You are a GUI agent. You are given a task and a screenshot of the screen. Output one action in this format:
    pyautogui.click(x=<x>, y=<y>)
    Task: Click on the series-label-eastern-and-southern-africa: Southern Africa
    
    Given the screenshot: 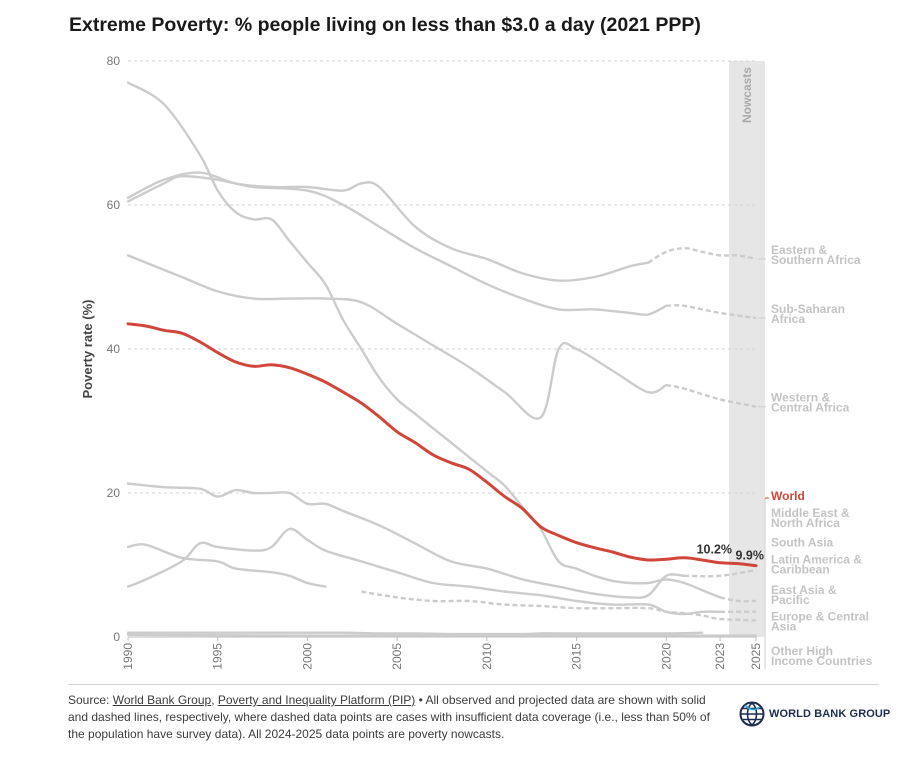 What is the action you would take?
    pyautogui.click(x=816, y=260)
    